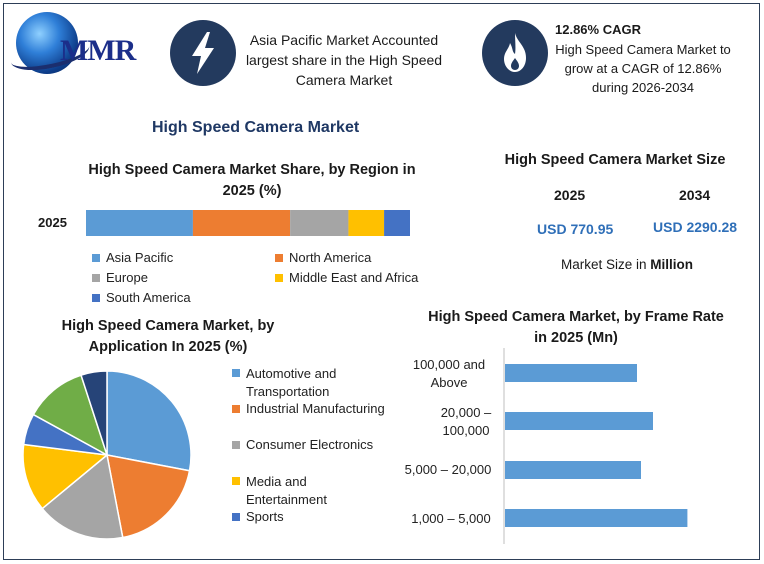 The width and height of the screenshot is (764, 564). I want to click on logo-globe-icon, so click(47, 43).